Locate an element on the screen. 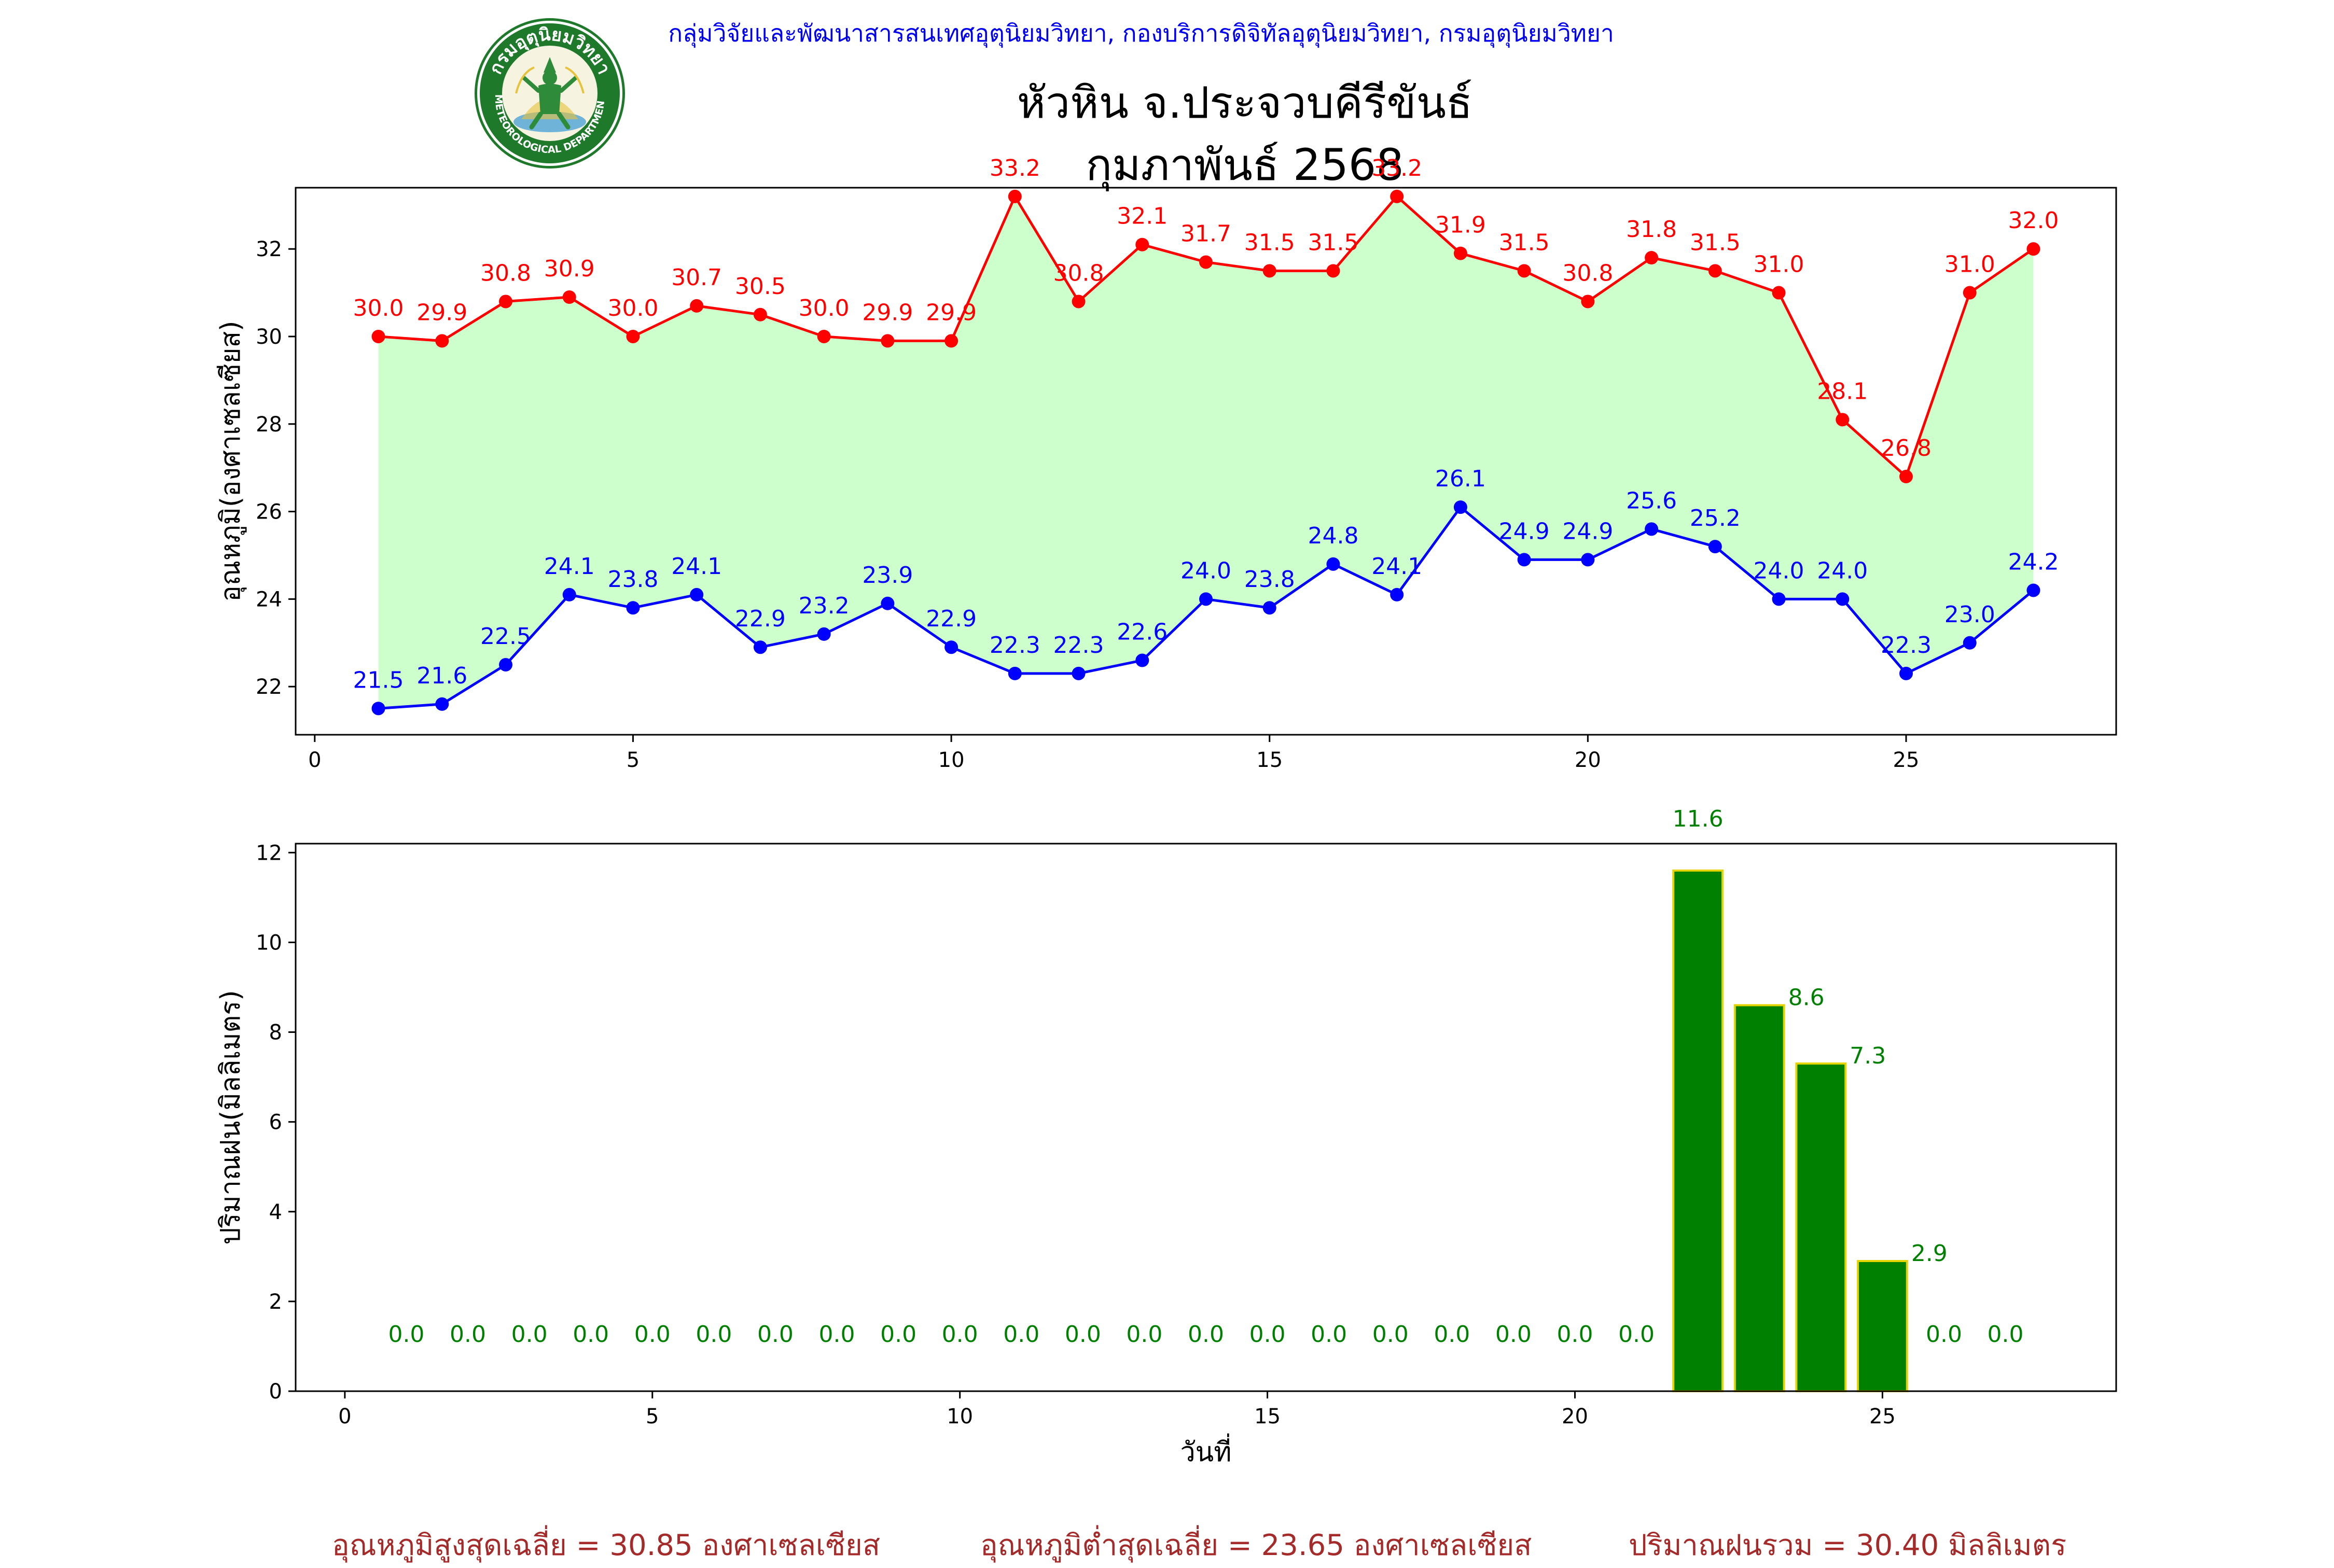 The height and width of the screenshot is (1568, 2334). min-temp-data-label: 23.9 is located at coordinates (888, 575).